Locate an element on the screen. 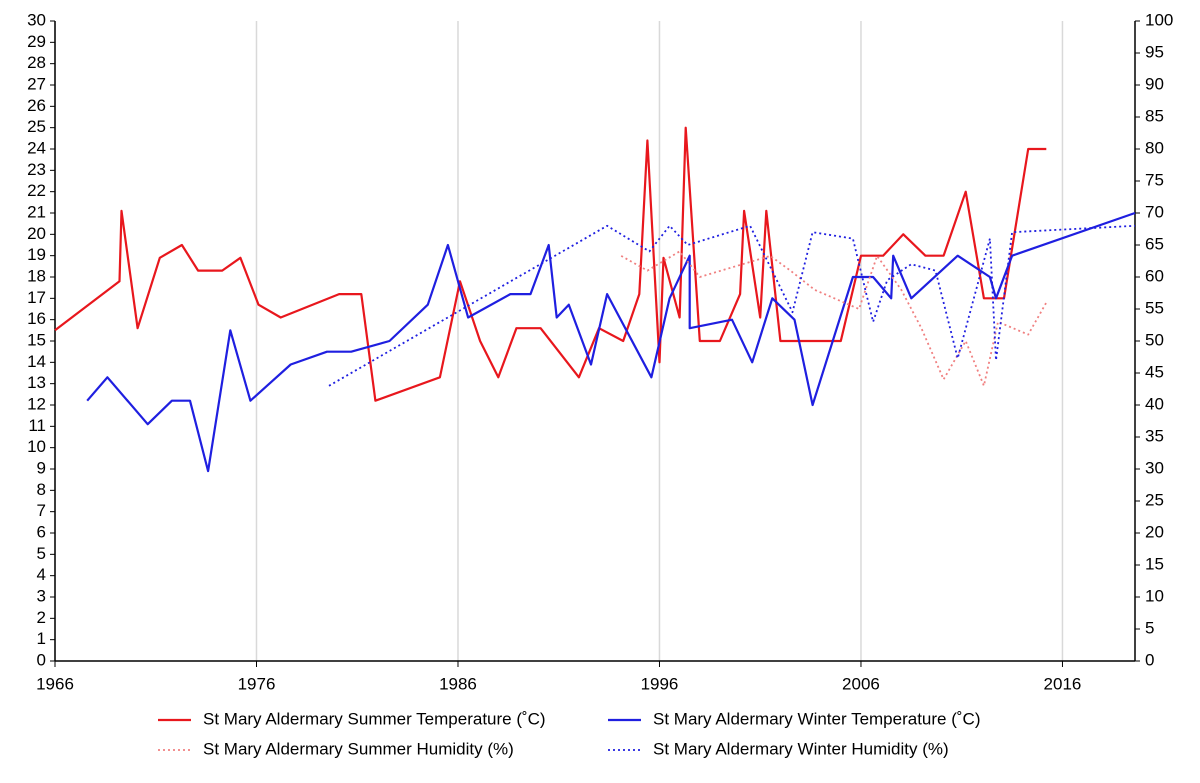 This screenshot has width=1200, height=783. y-tick-label: 19 is located at coordinates (36, 254).